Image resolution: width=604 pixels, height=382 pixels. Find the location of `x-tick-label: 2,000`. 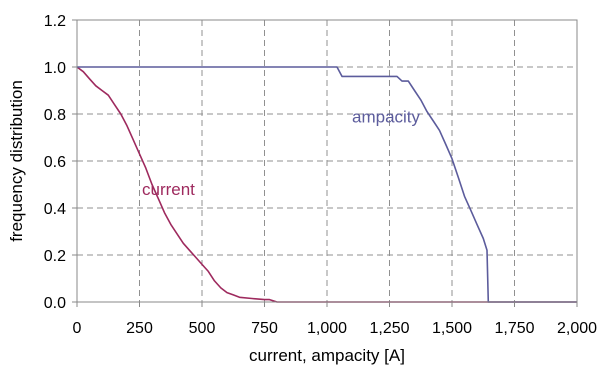

x-tick-label: 2,000 is located at coordinates (577, 328).